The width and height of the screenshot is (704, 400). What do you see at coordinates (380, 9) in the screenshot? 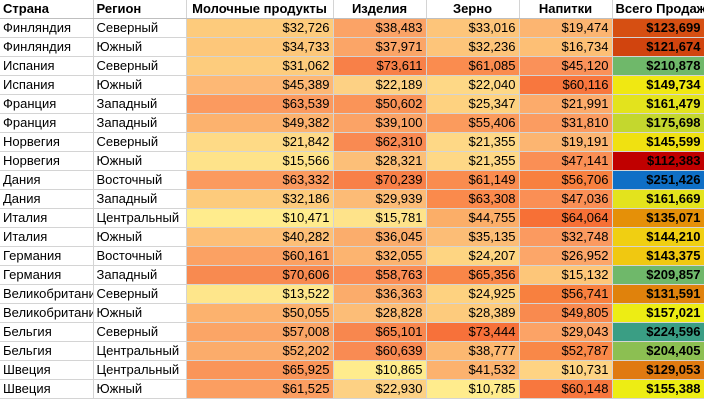
I see `header-goods: Изделия` at bounding box center [380, 9].